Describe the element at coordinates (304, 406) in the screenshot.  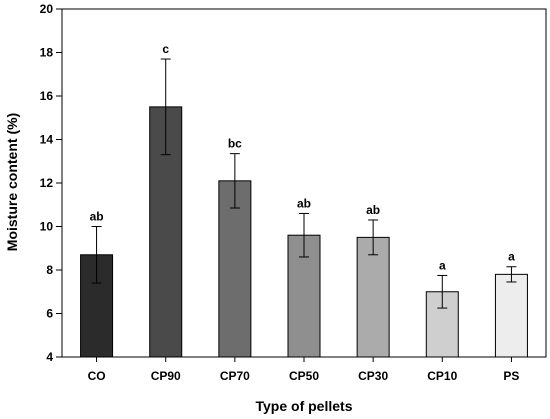
I see `x-axis-title: Type of pellets` at that location.